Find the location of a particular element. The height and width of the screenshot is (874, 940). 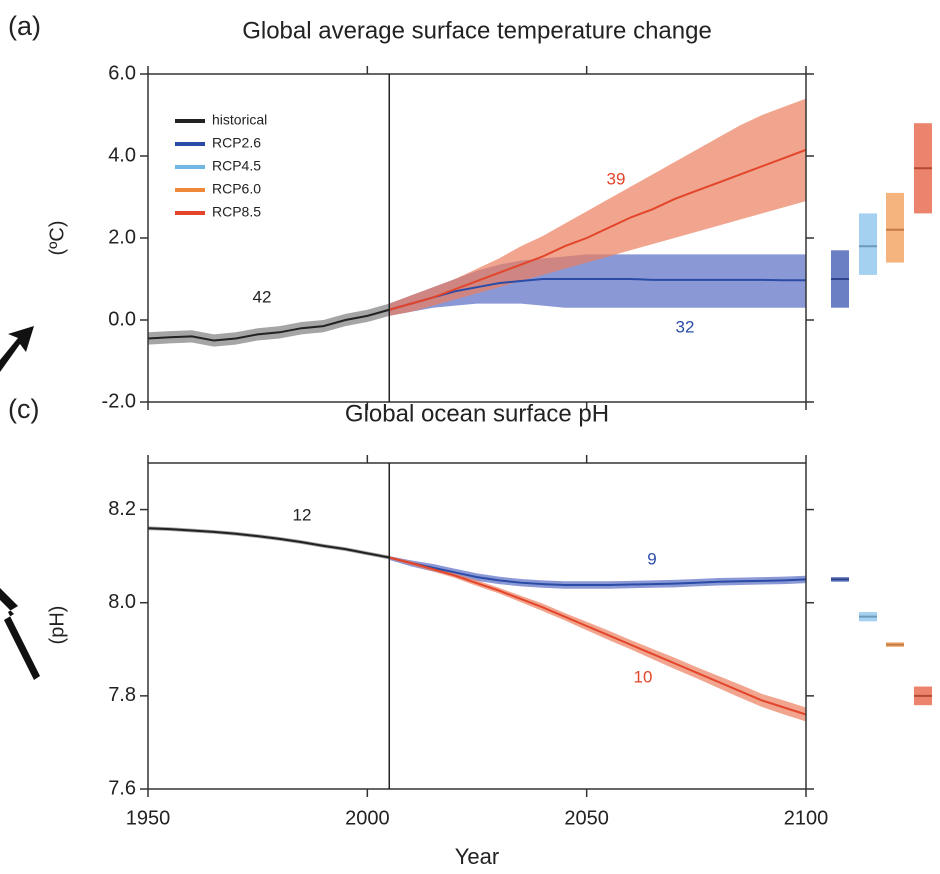

x-tick-label: 2050 is located at coordinates (586, 818).